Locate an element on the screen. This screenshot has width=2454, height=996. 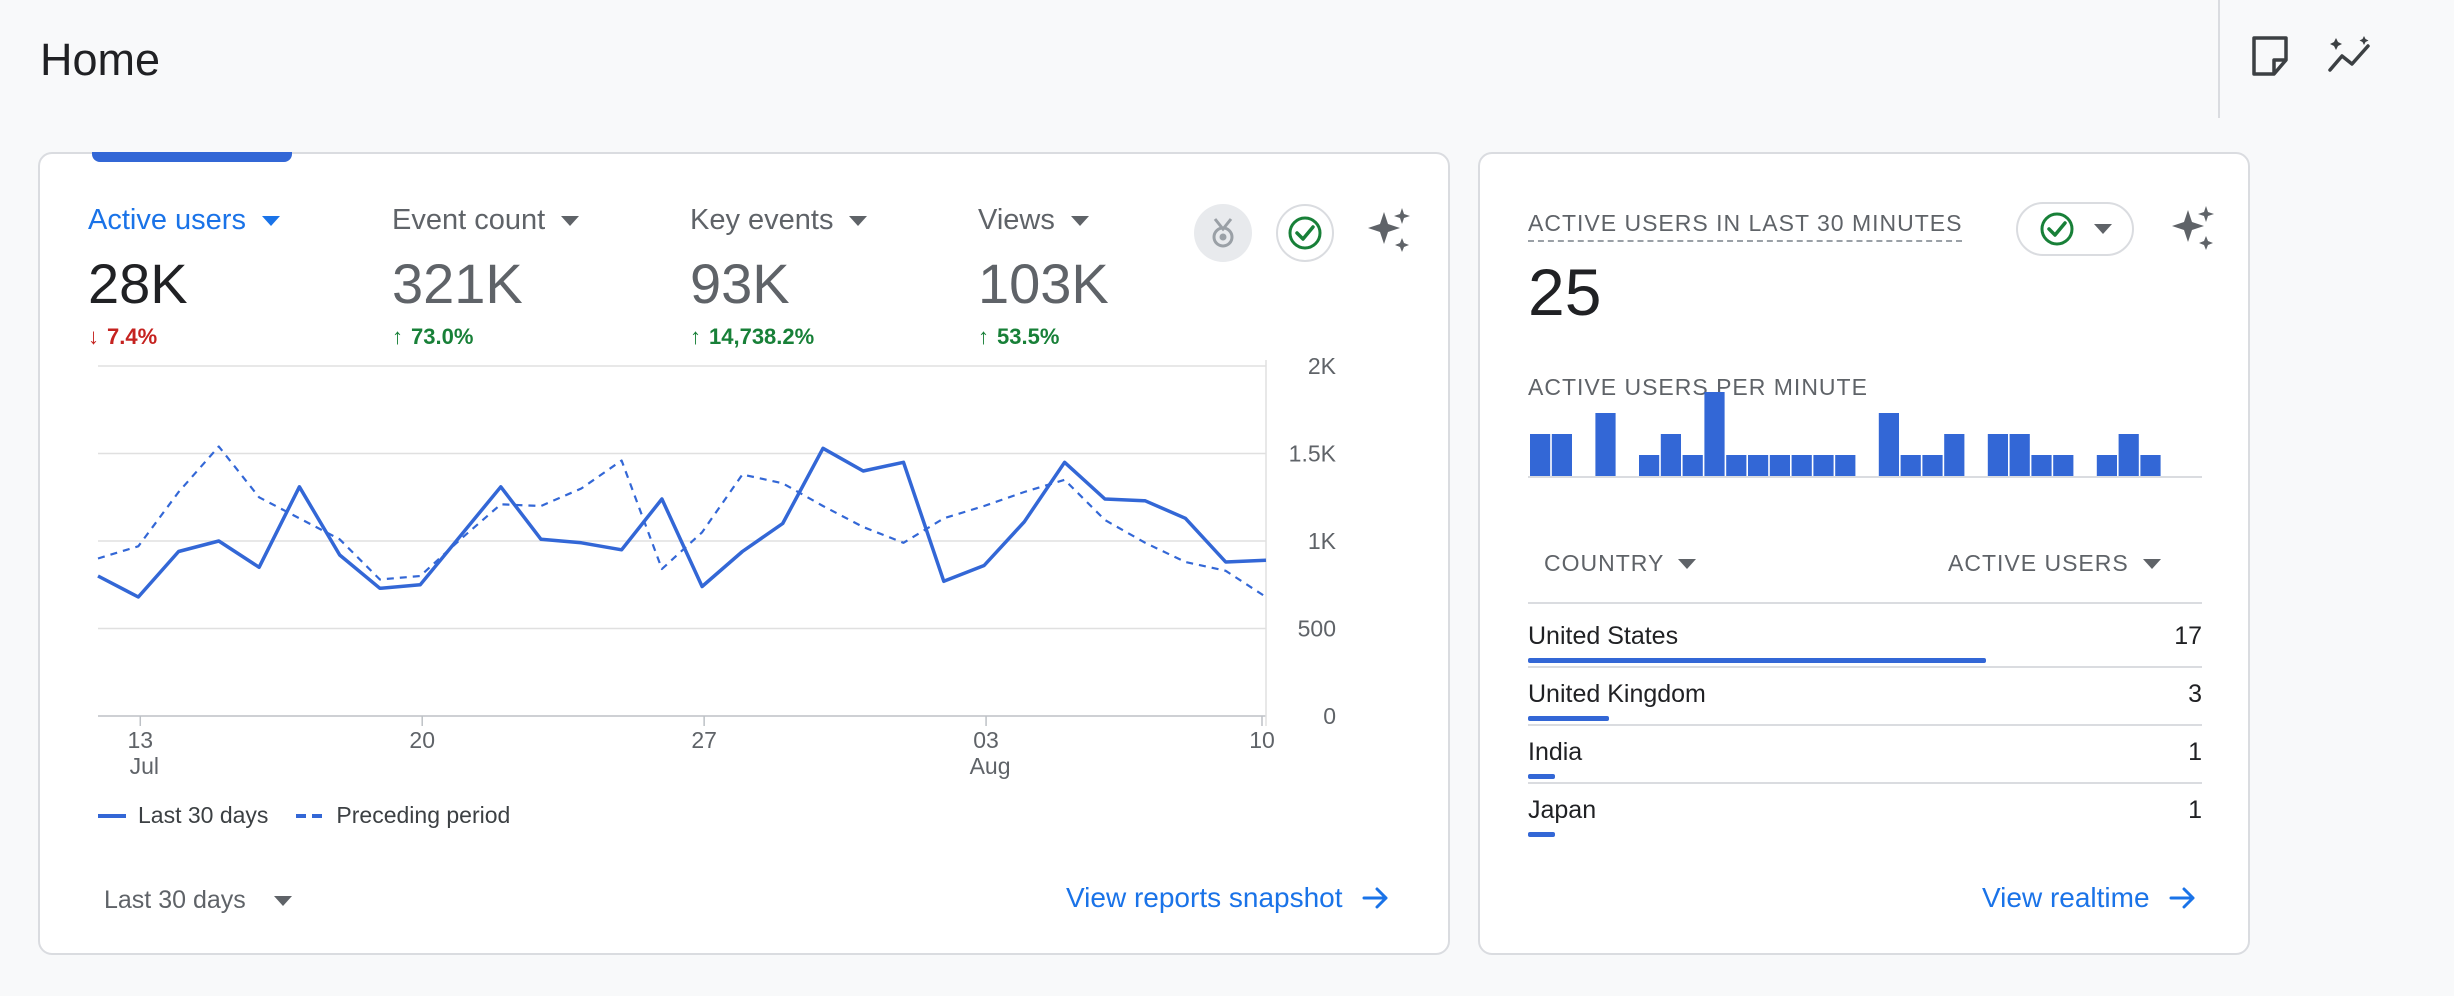
metric-views: Views 103K ↑ 53.5% is located at coordinates (1043, 277).